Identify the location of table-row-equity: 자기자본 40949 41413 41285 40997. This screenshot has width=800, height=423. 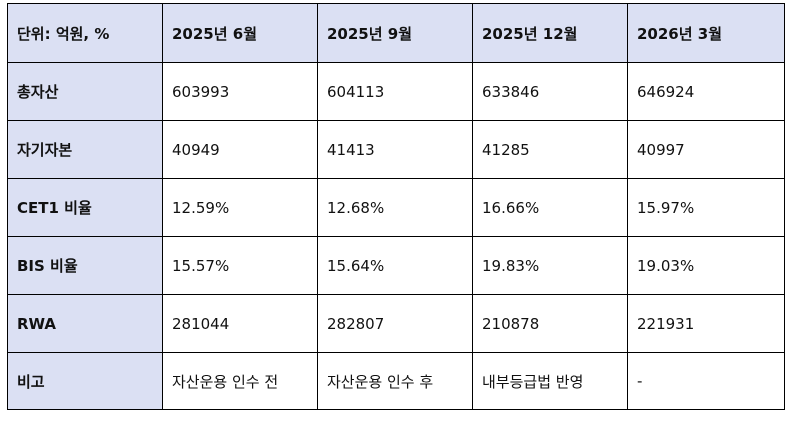
(396, 149).